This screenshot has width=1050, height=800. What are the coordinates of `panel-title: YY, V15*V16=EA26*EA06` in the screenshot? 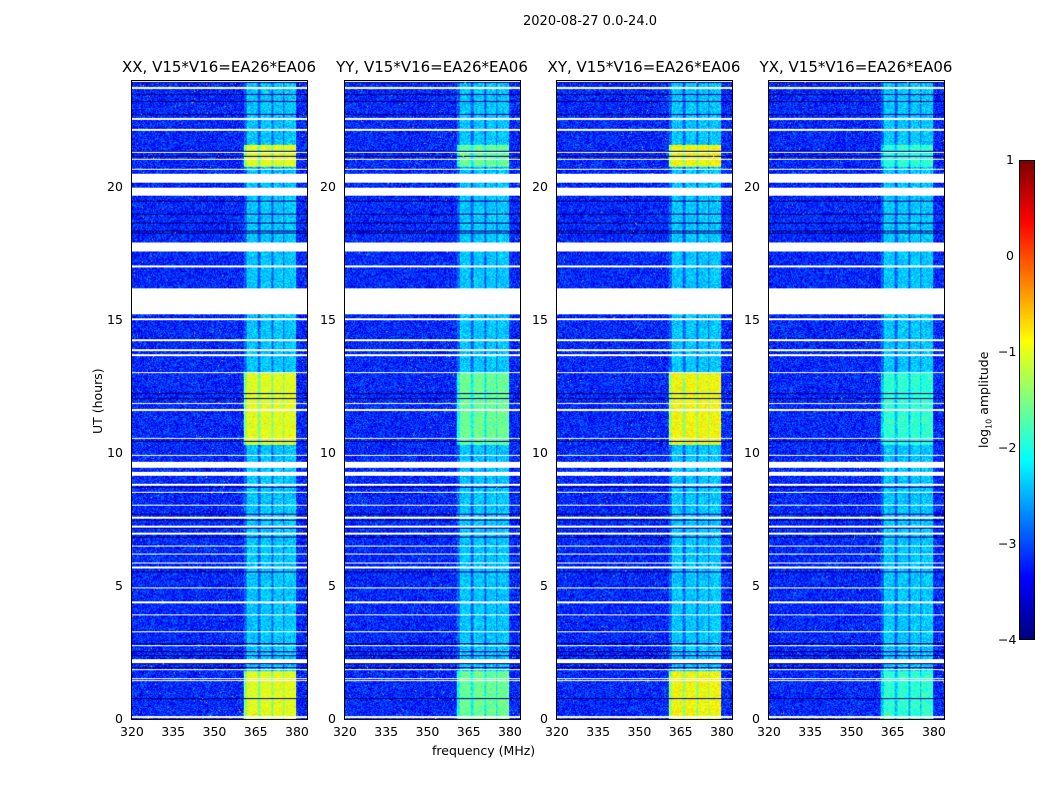 It's located at (432, 67).